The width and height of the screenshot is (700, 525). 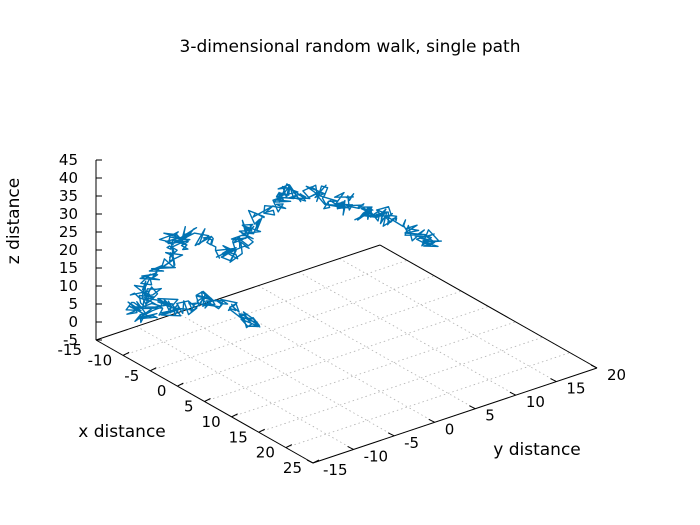 What do you see at coordinates (68, 214) in the screenshot?
I see `z-tick-label: 30` at bounding box center [68, 214].